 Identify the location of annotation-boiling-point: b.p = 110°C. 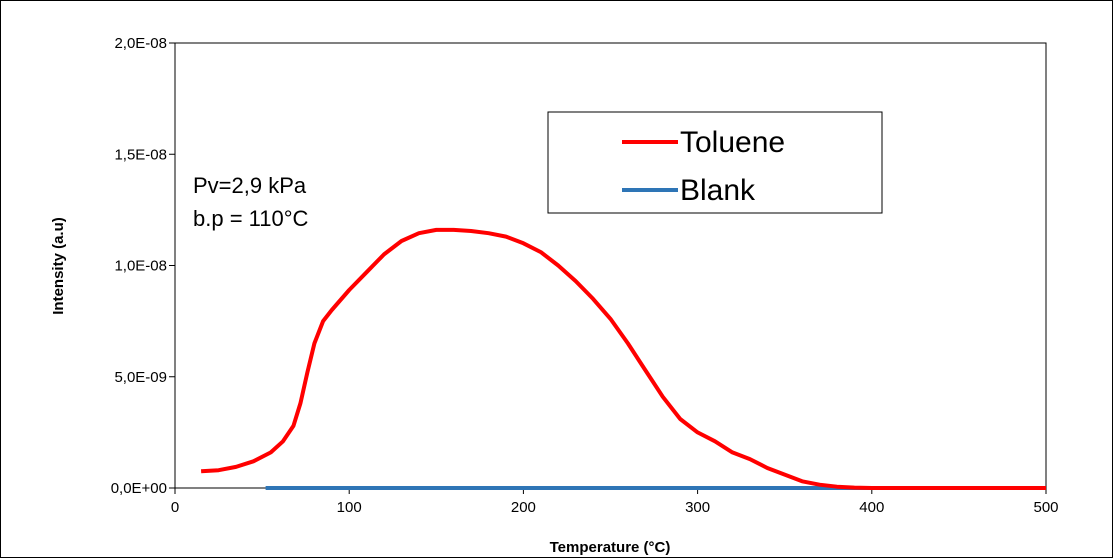
(251, 218).